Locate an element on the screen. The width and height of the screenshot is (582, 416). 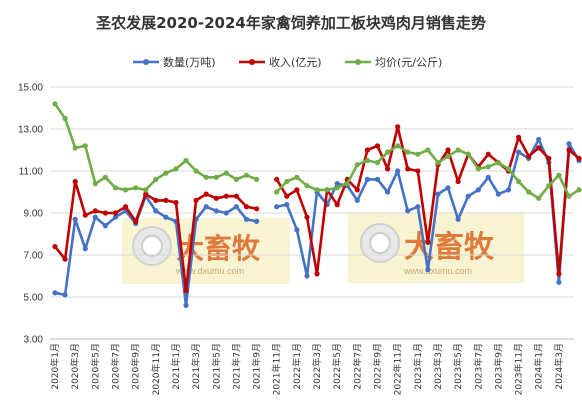
x-tick-label: 2021年3月 is located at coordinates (196, 366).